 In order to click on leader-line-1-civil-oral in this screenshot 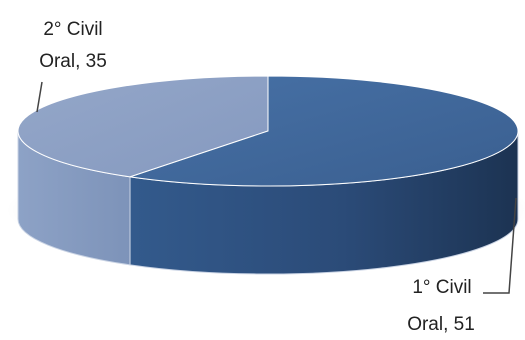, I will do `click(500, 245)`.